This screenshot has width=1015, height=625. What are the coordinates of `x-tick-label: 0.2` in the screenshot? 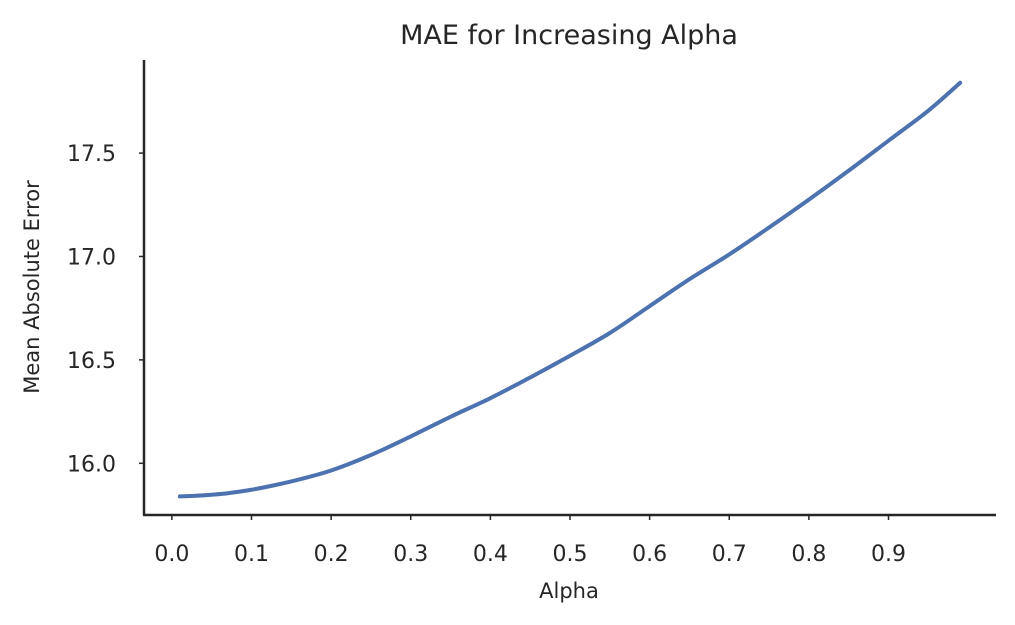 It's located at (331, 554).